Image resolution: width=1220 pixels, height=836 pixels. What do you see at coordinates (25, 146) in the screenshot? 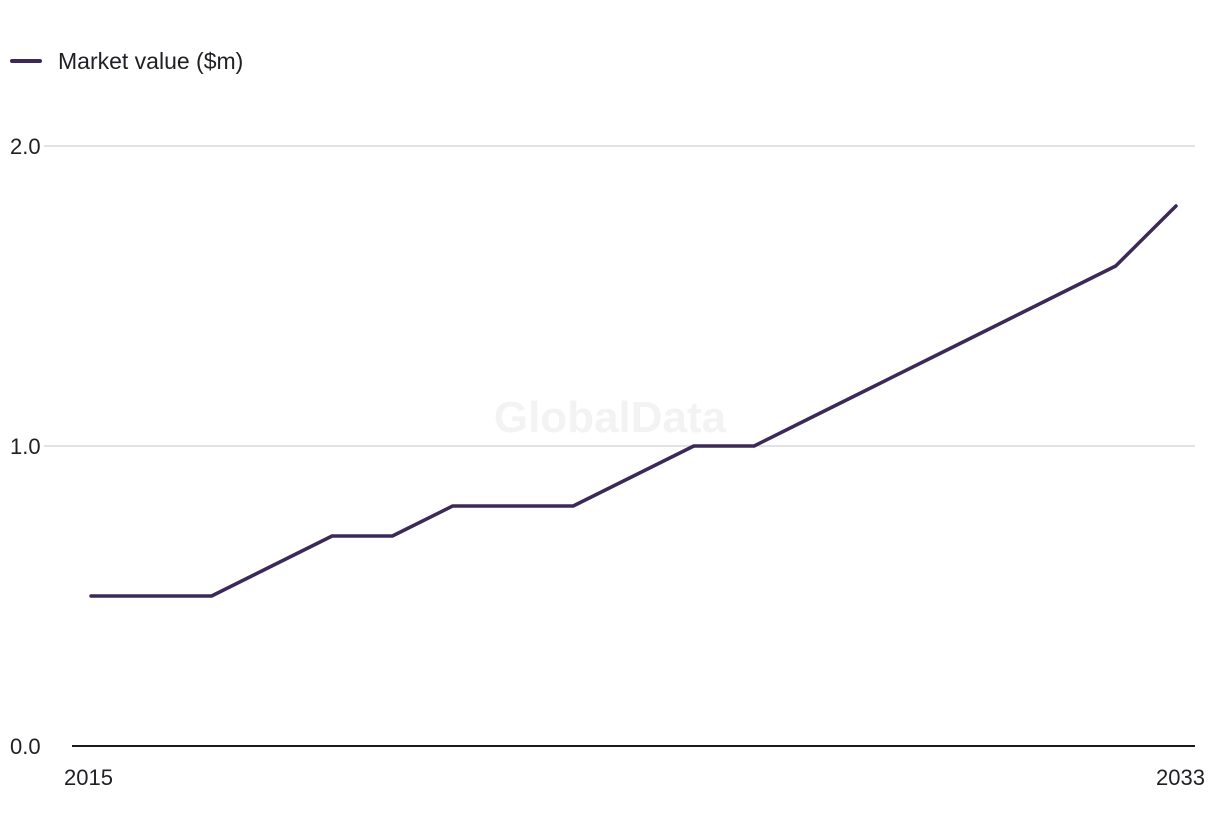
I see `y-tick-label: 2.0` at bounding box center [25, 146].